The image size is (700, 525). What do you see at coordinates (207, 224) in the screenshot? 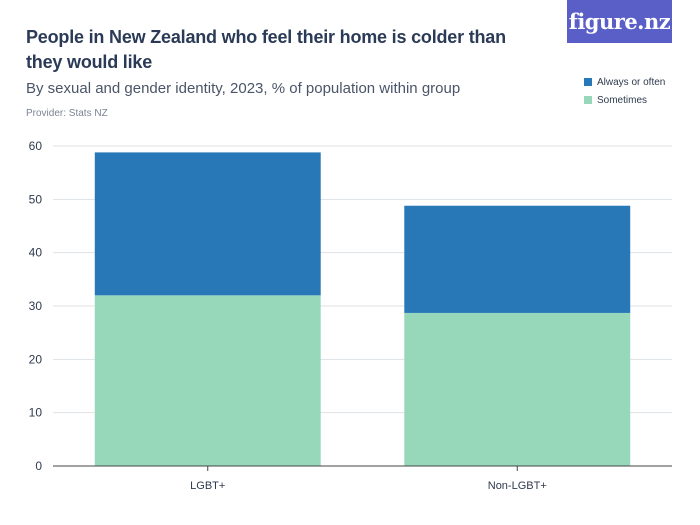
I see `bar-lgbt--always-or-often` at bounding box center [207, 224].